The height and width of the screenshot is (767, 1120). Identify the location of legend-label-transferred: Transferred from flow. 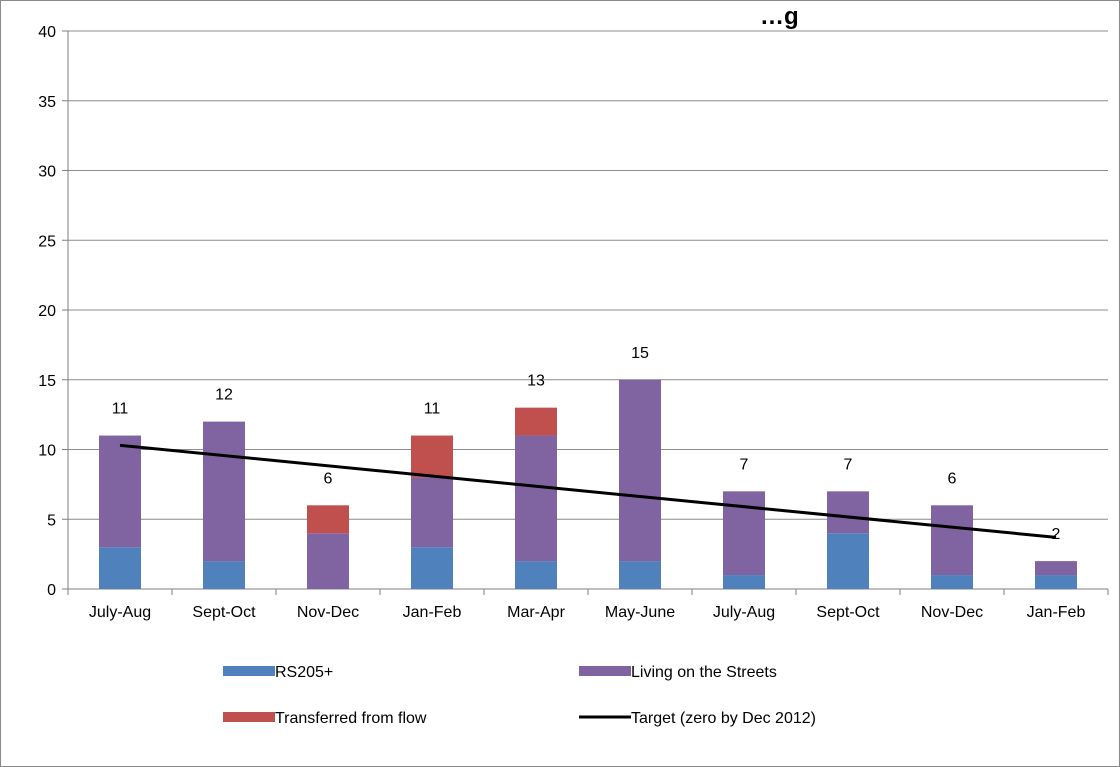
(351, 718).